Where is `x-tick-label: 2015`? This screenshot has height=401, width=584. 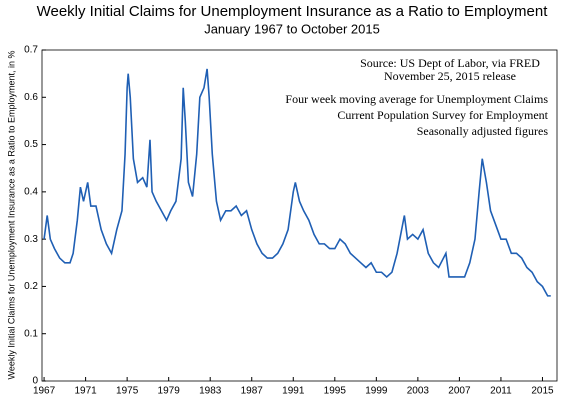 x-tick-label: 2015 is located at coordinates (542, 391).